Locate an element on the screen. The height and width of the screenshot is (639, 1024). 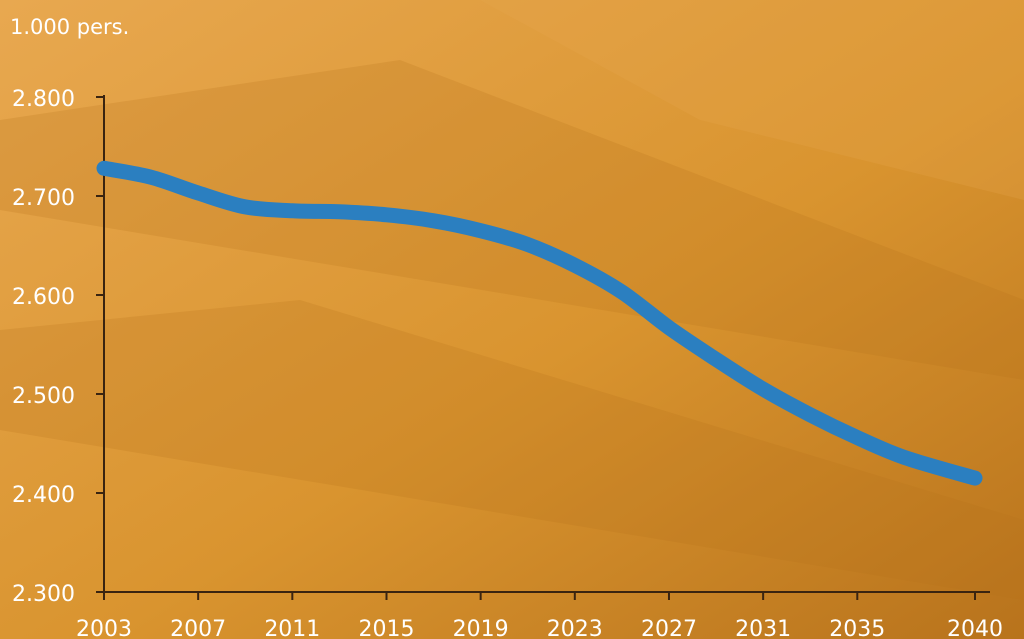
unit-label: 1.000 pers. is located at coordinates (69, 27).